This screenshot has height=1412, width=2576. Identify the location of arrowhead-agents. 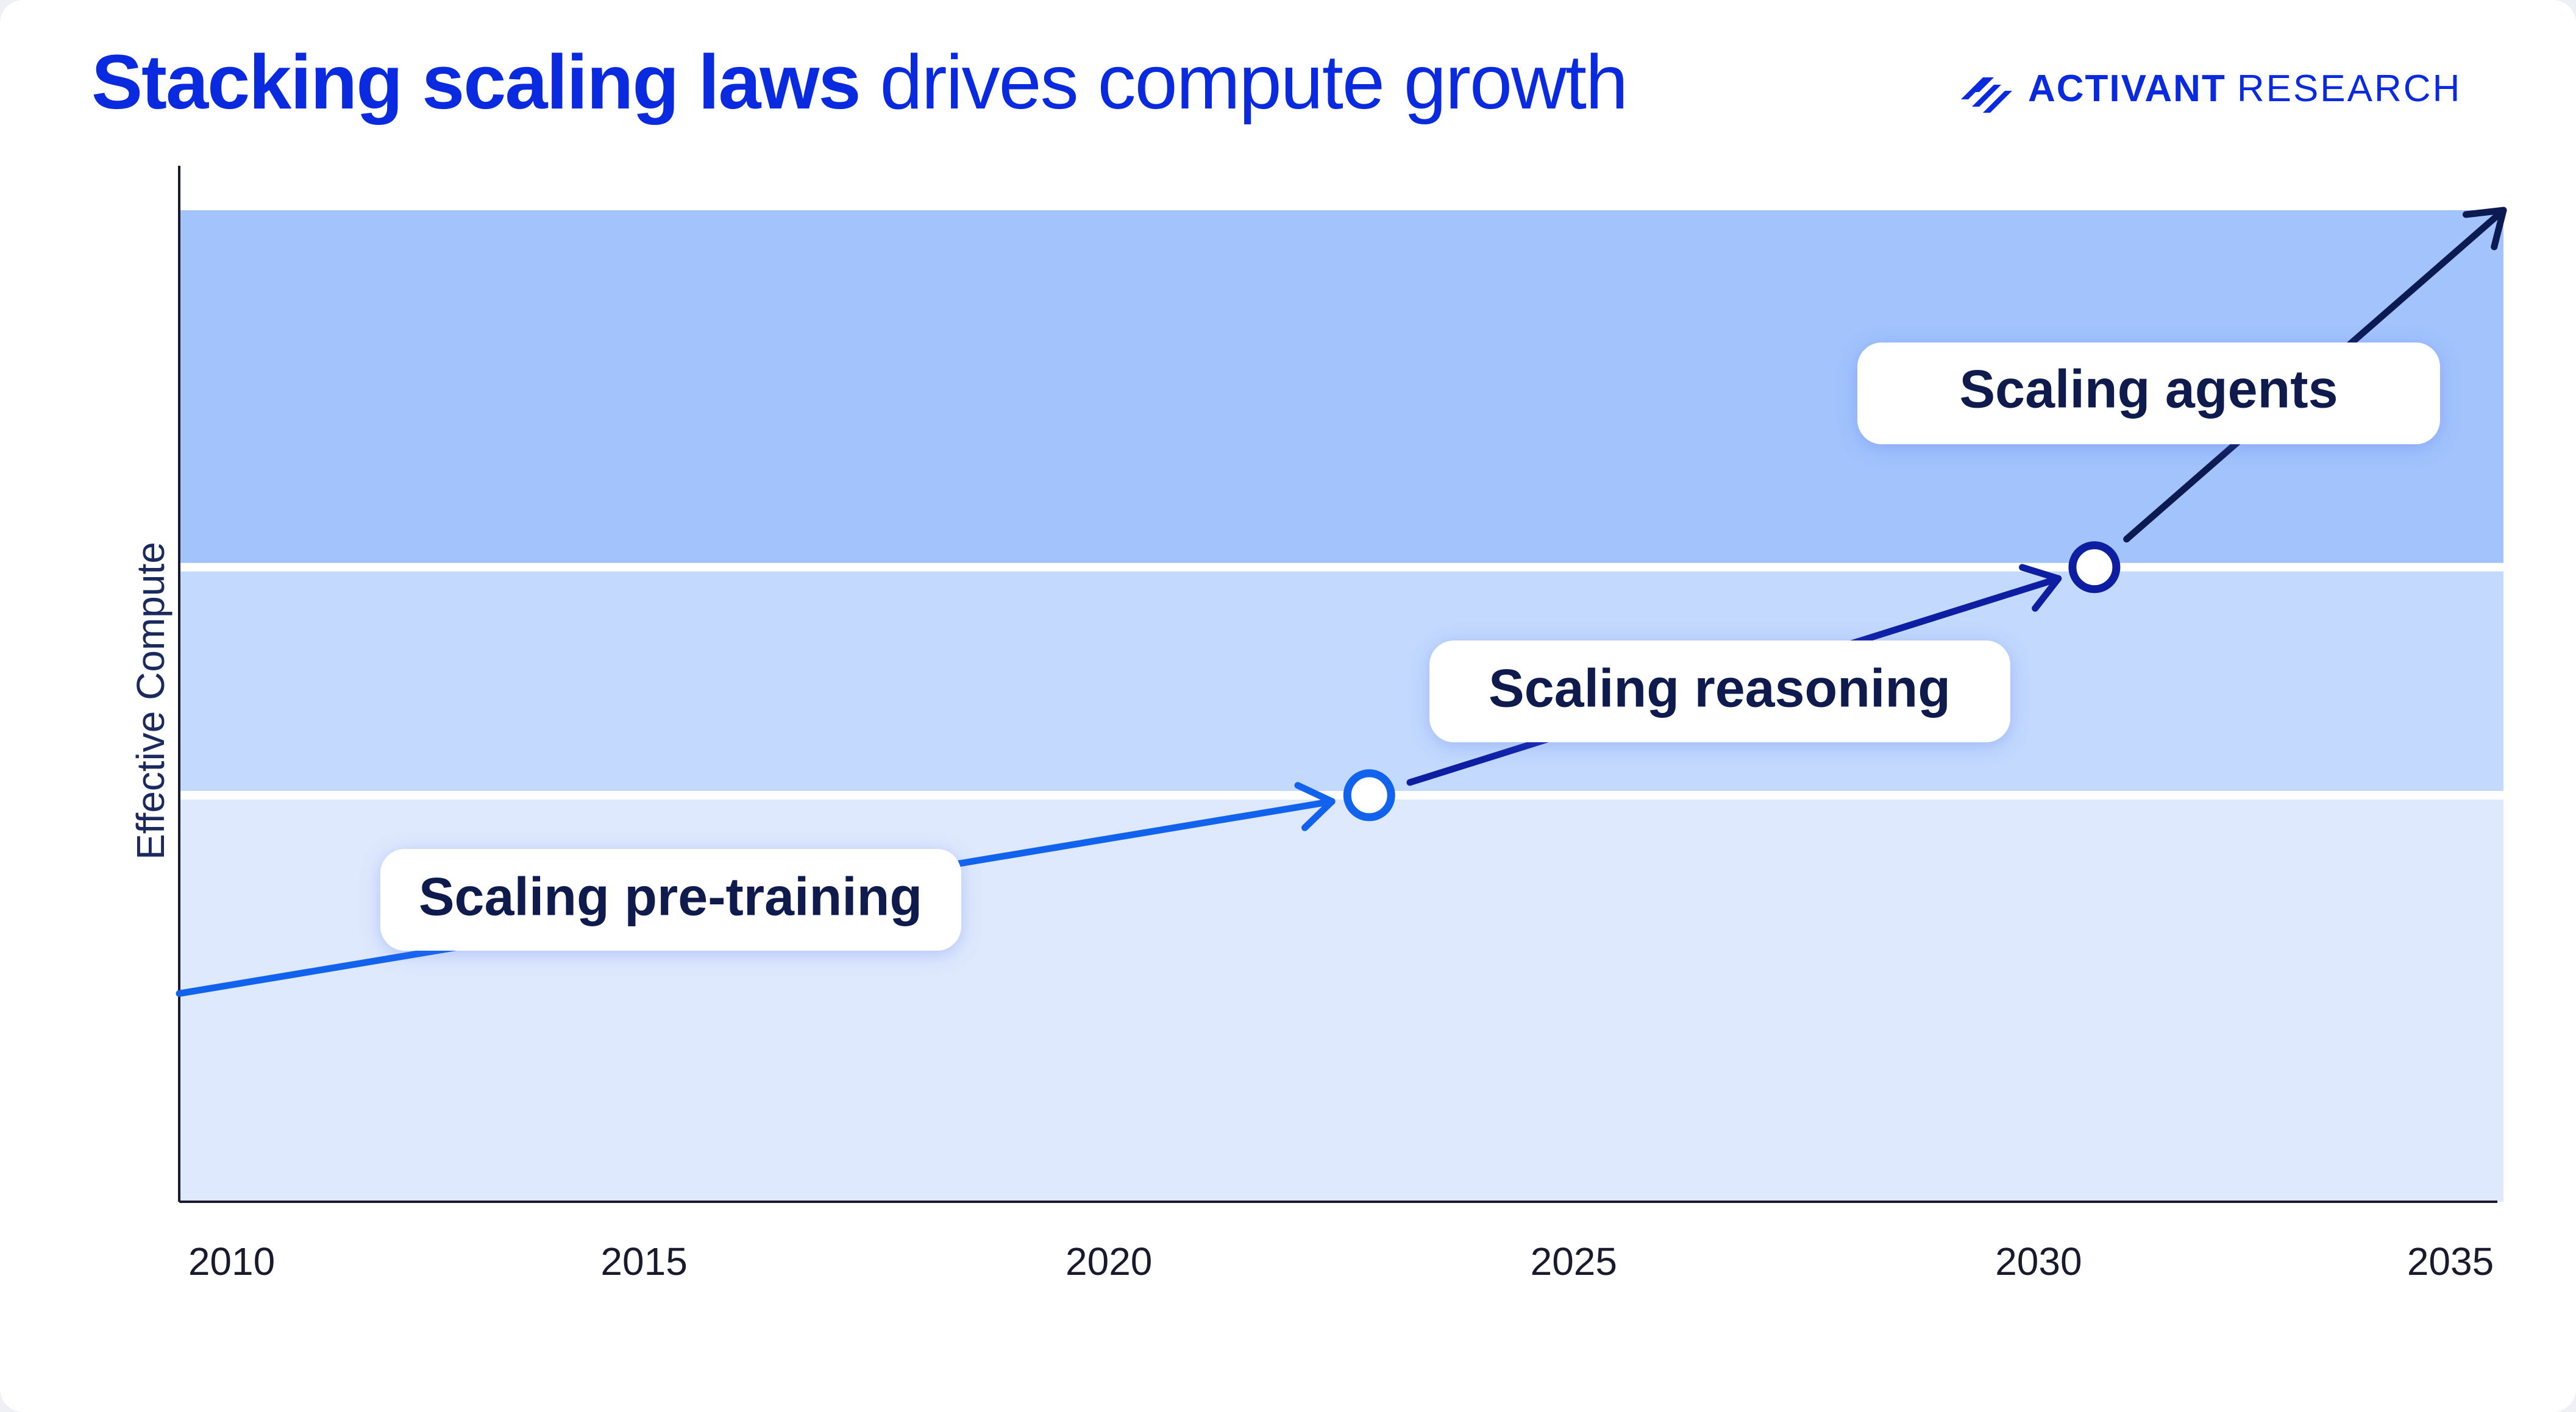
(2484, 229).